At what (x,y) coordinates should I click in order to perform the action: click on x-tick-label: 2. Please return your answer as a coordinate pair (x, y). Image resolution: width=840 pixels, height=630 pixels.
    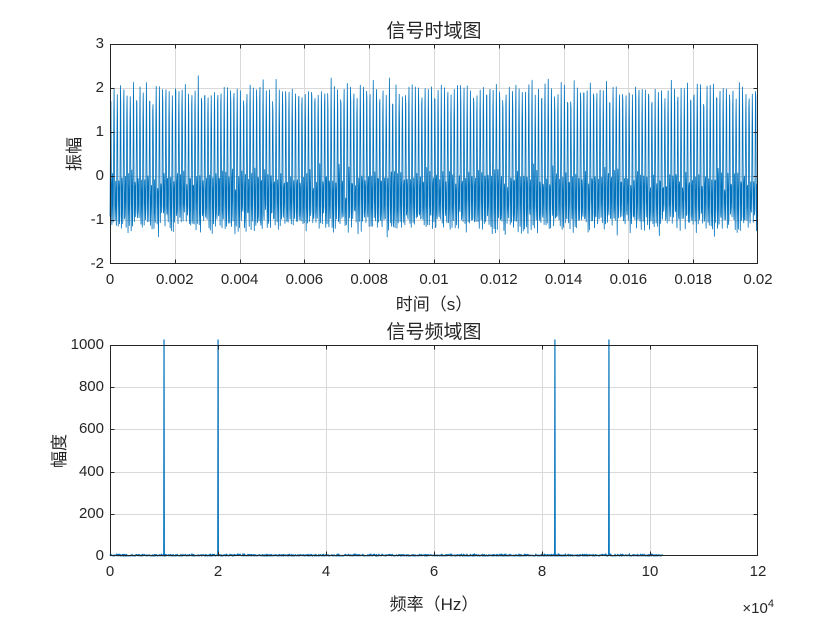
    Looking at the image, I should click on (218, 571).